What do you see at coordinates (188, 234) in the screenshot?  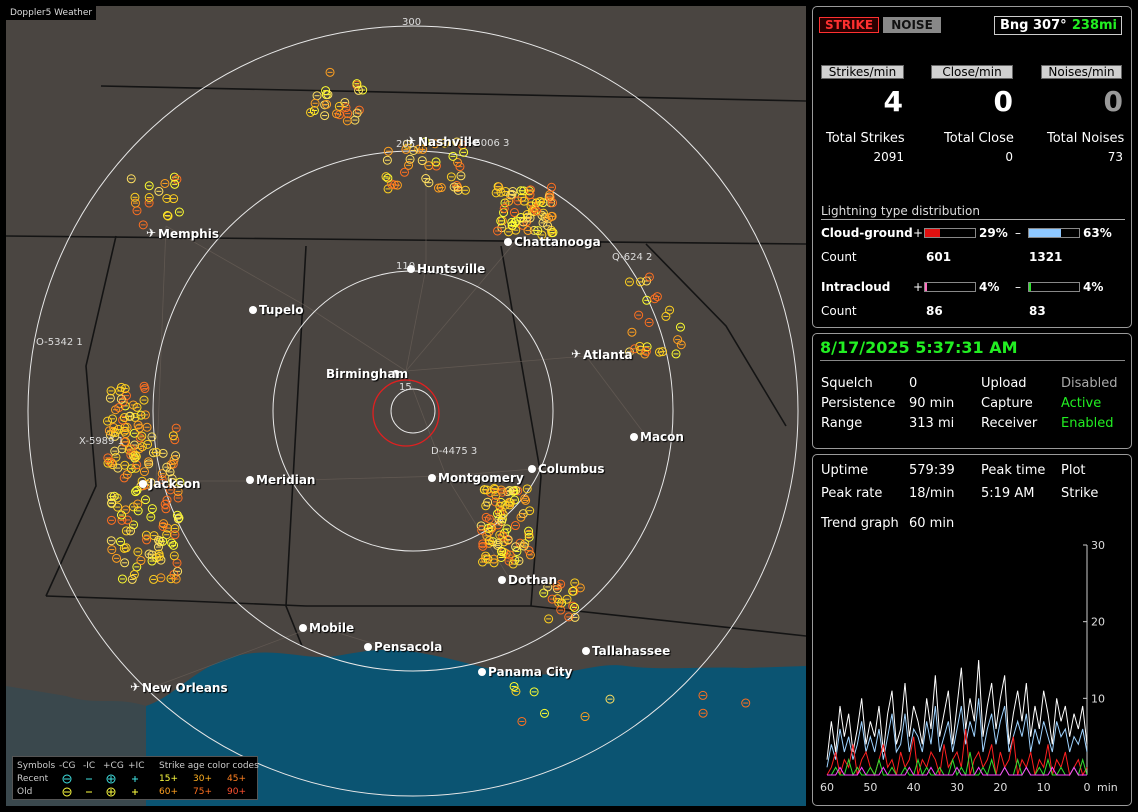 I see `city-label: Memphis` at bounding box center [188, 234].